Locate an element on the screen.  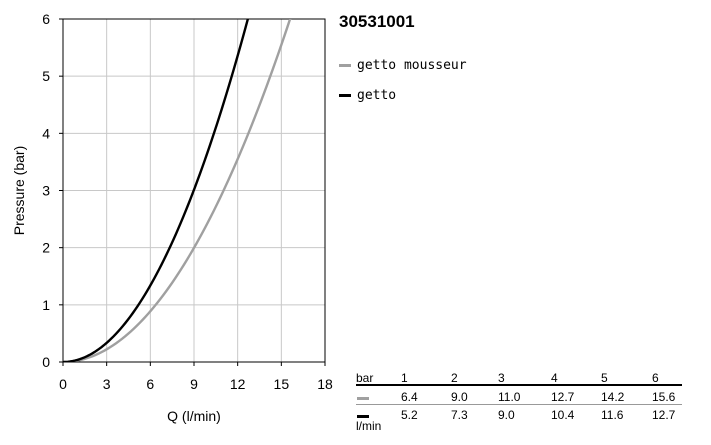
y-tick-label-2: 2 is located at coordinates (46, 248).